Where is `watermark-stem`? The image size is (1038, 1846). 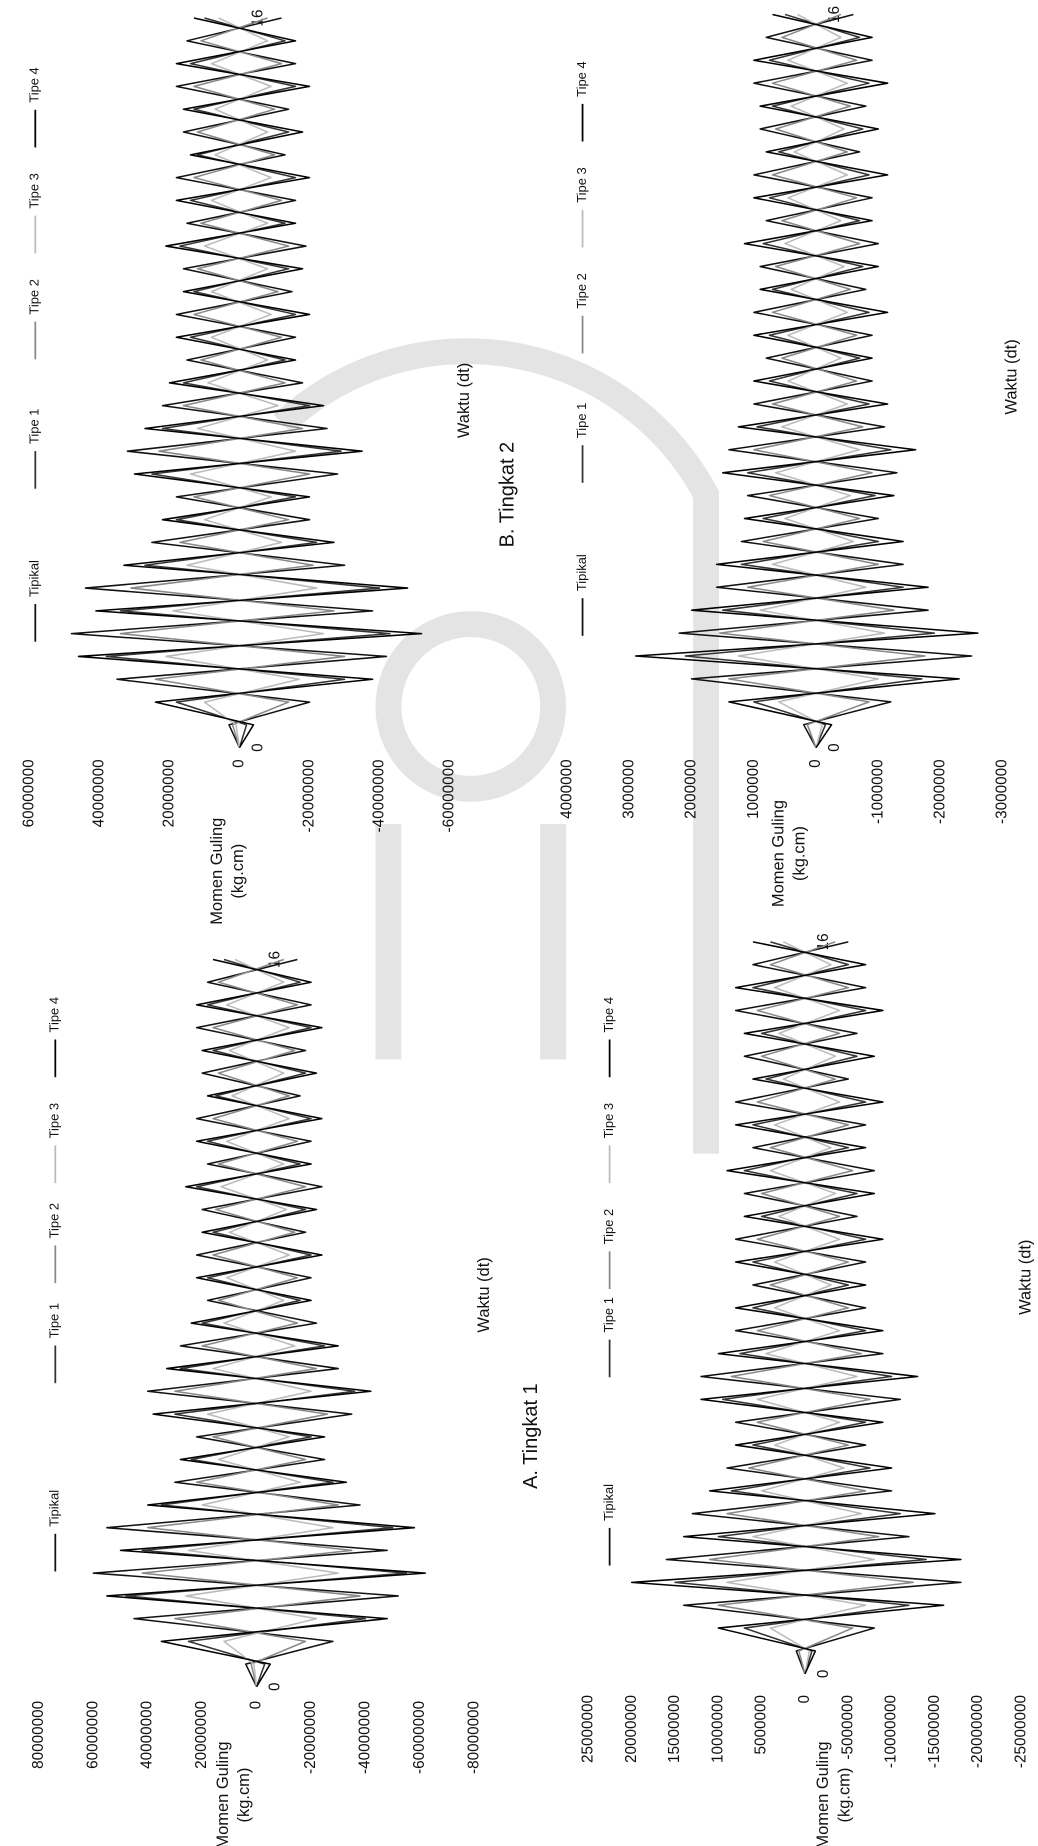 watermark-stem is located at coordinates (471, 942).